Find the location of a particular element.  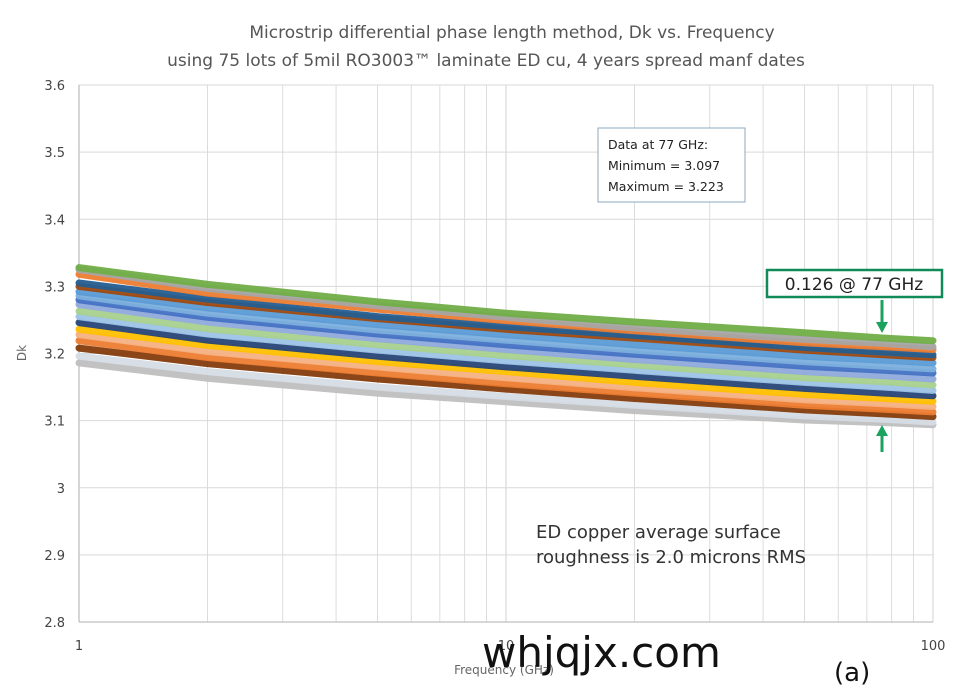

info-box-frame is located at coordinates (671, 165).